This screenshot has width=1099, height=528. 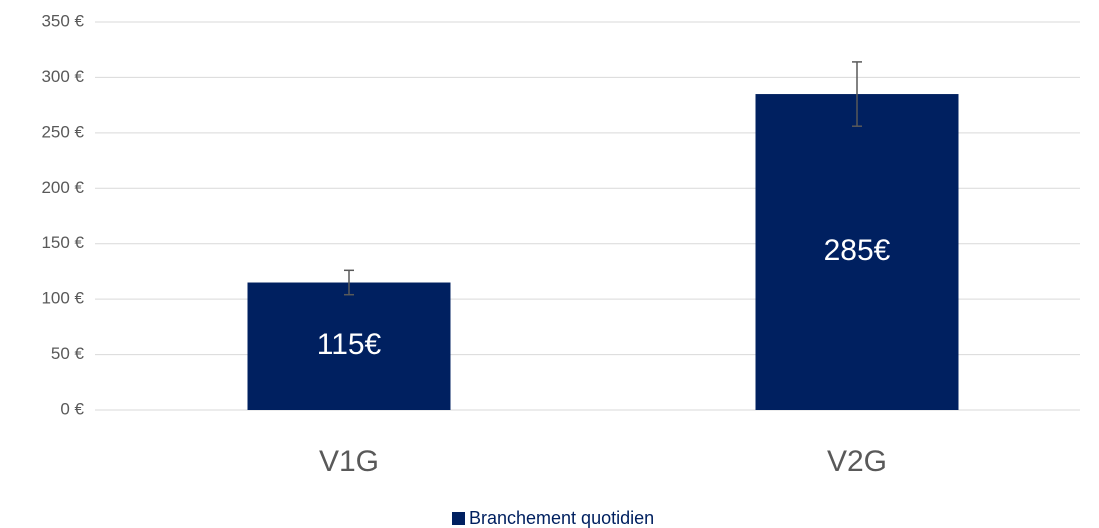 I want to click on x-tick-label: V1G, so click(x=349, y=461).